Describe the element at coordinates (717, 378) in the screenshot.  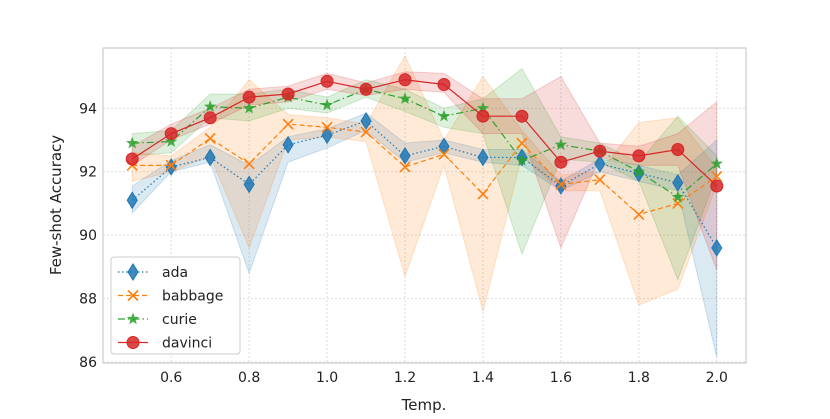
I see `x-tick-label: 2.0` at that location.